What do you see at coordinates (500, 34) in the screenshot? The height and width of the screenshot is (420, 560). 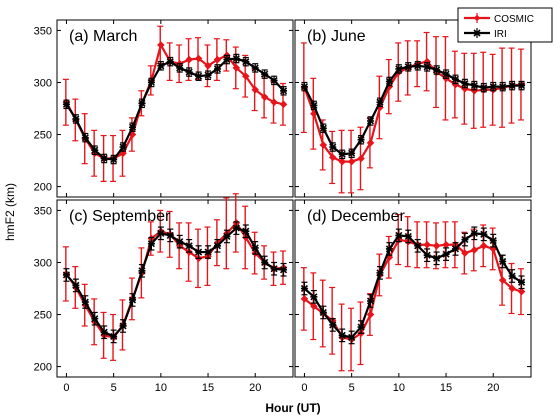 I see `legend-label: IRI` at bounding box center [500, 34].